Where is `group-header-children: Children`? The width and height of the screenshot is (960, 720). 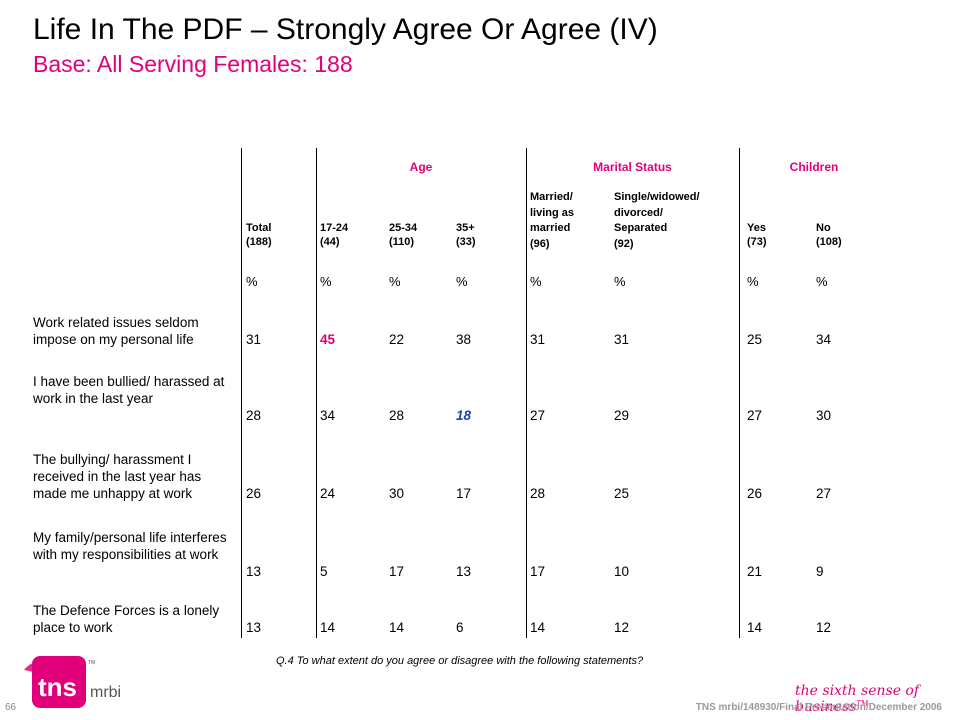 group-header-children: Children is located at coordinates (814, 167).